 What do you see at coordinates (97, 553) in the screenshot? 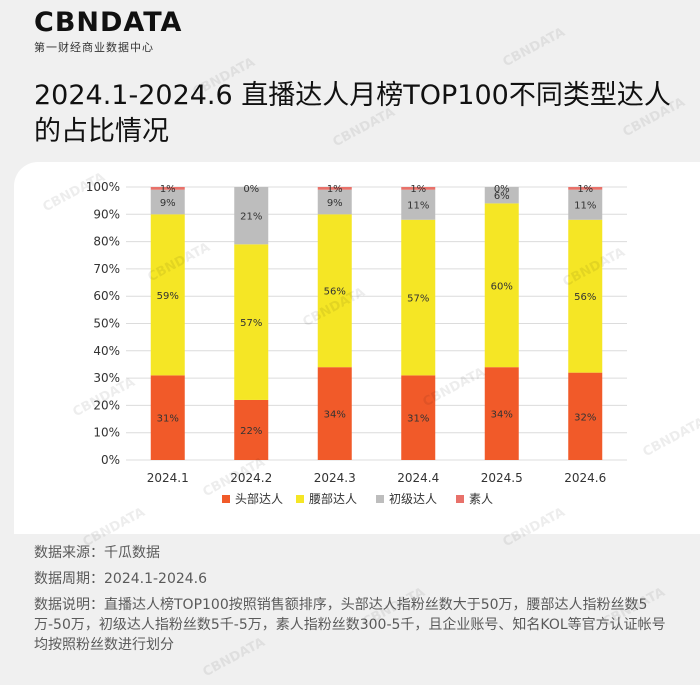
I see `data-source: 数据来源：千瓜数据` at bounding box center [97, 553].